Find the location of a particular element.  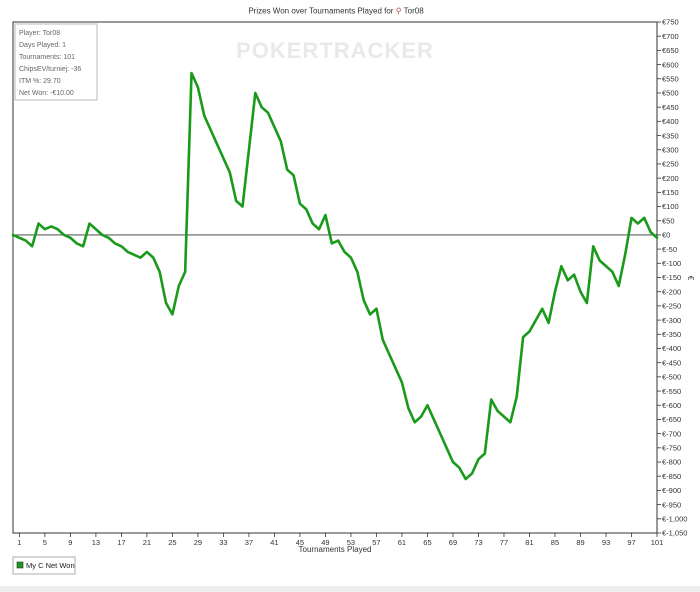

x-tick-label: 53 is located at coordinates (351, 542).